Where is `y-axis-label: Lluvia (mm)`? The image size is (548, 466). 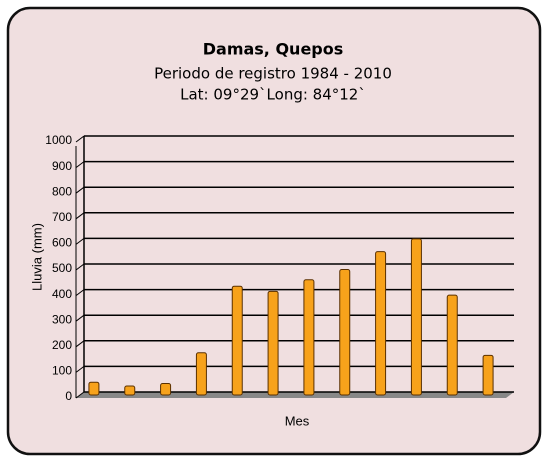 y-axis-label: Lluvia (mm) is located at coordinates (36, 257).